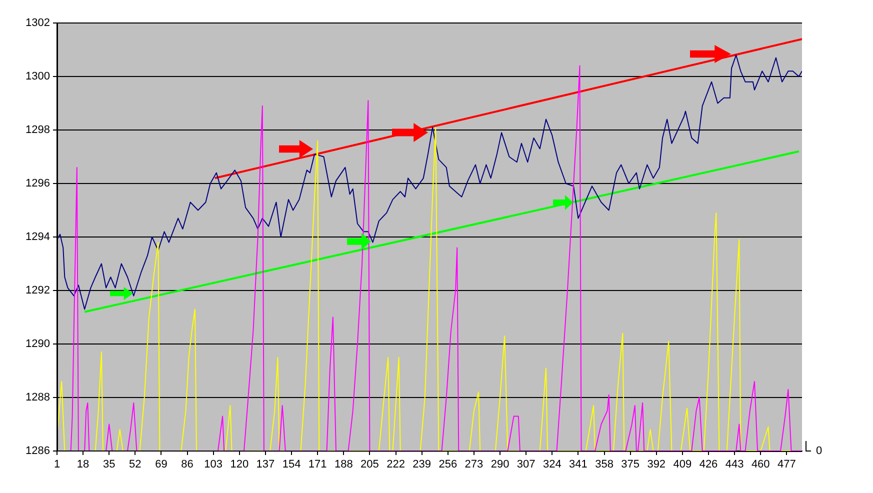 Image resolution: width=873 pixels, height=493 pixels. Describe the element at coordinates (786, 464) in the screenshot. I see `x-tick-label: 477` at that location.